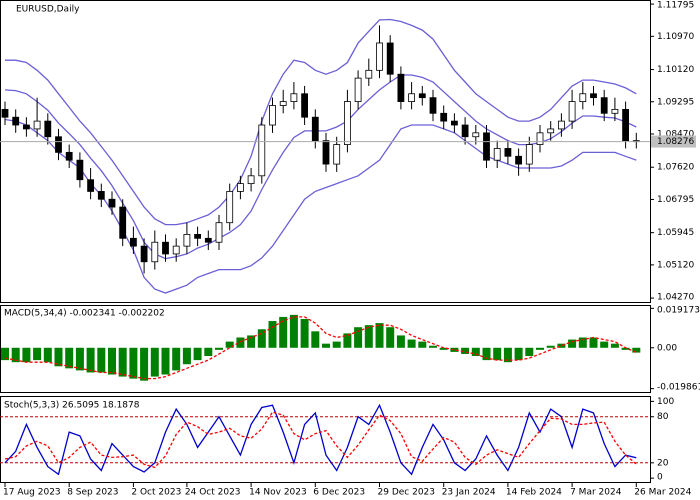  I want to click on x-tick-label: 23 Jan 2024, so click(469, 493).